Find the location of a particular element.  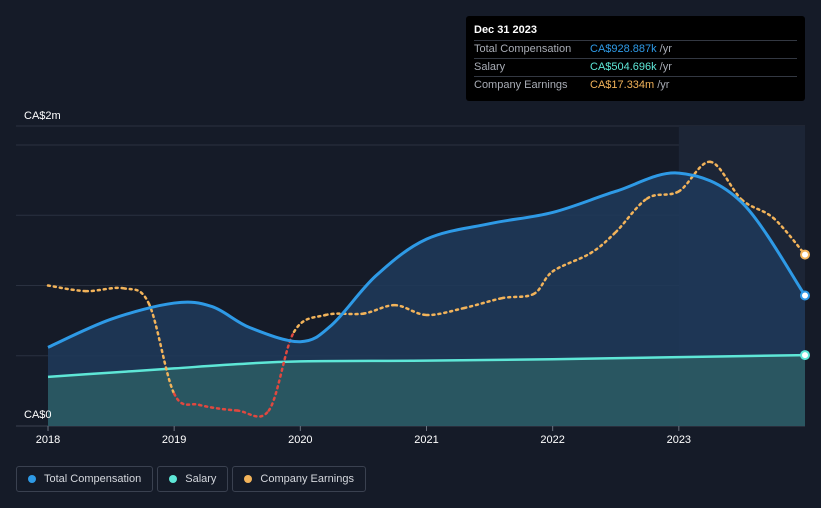

x-tick-label: 2019 is located at coordinates (174, 440).